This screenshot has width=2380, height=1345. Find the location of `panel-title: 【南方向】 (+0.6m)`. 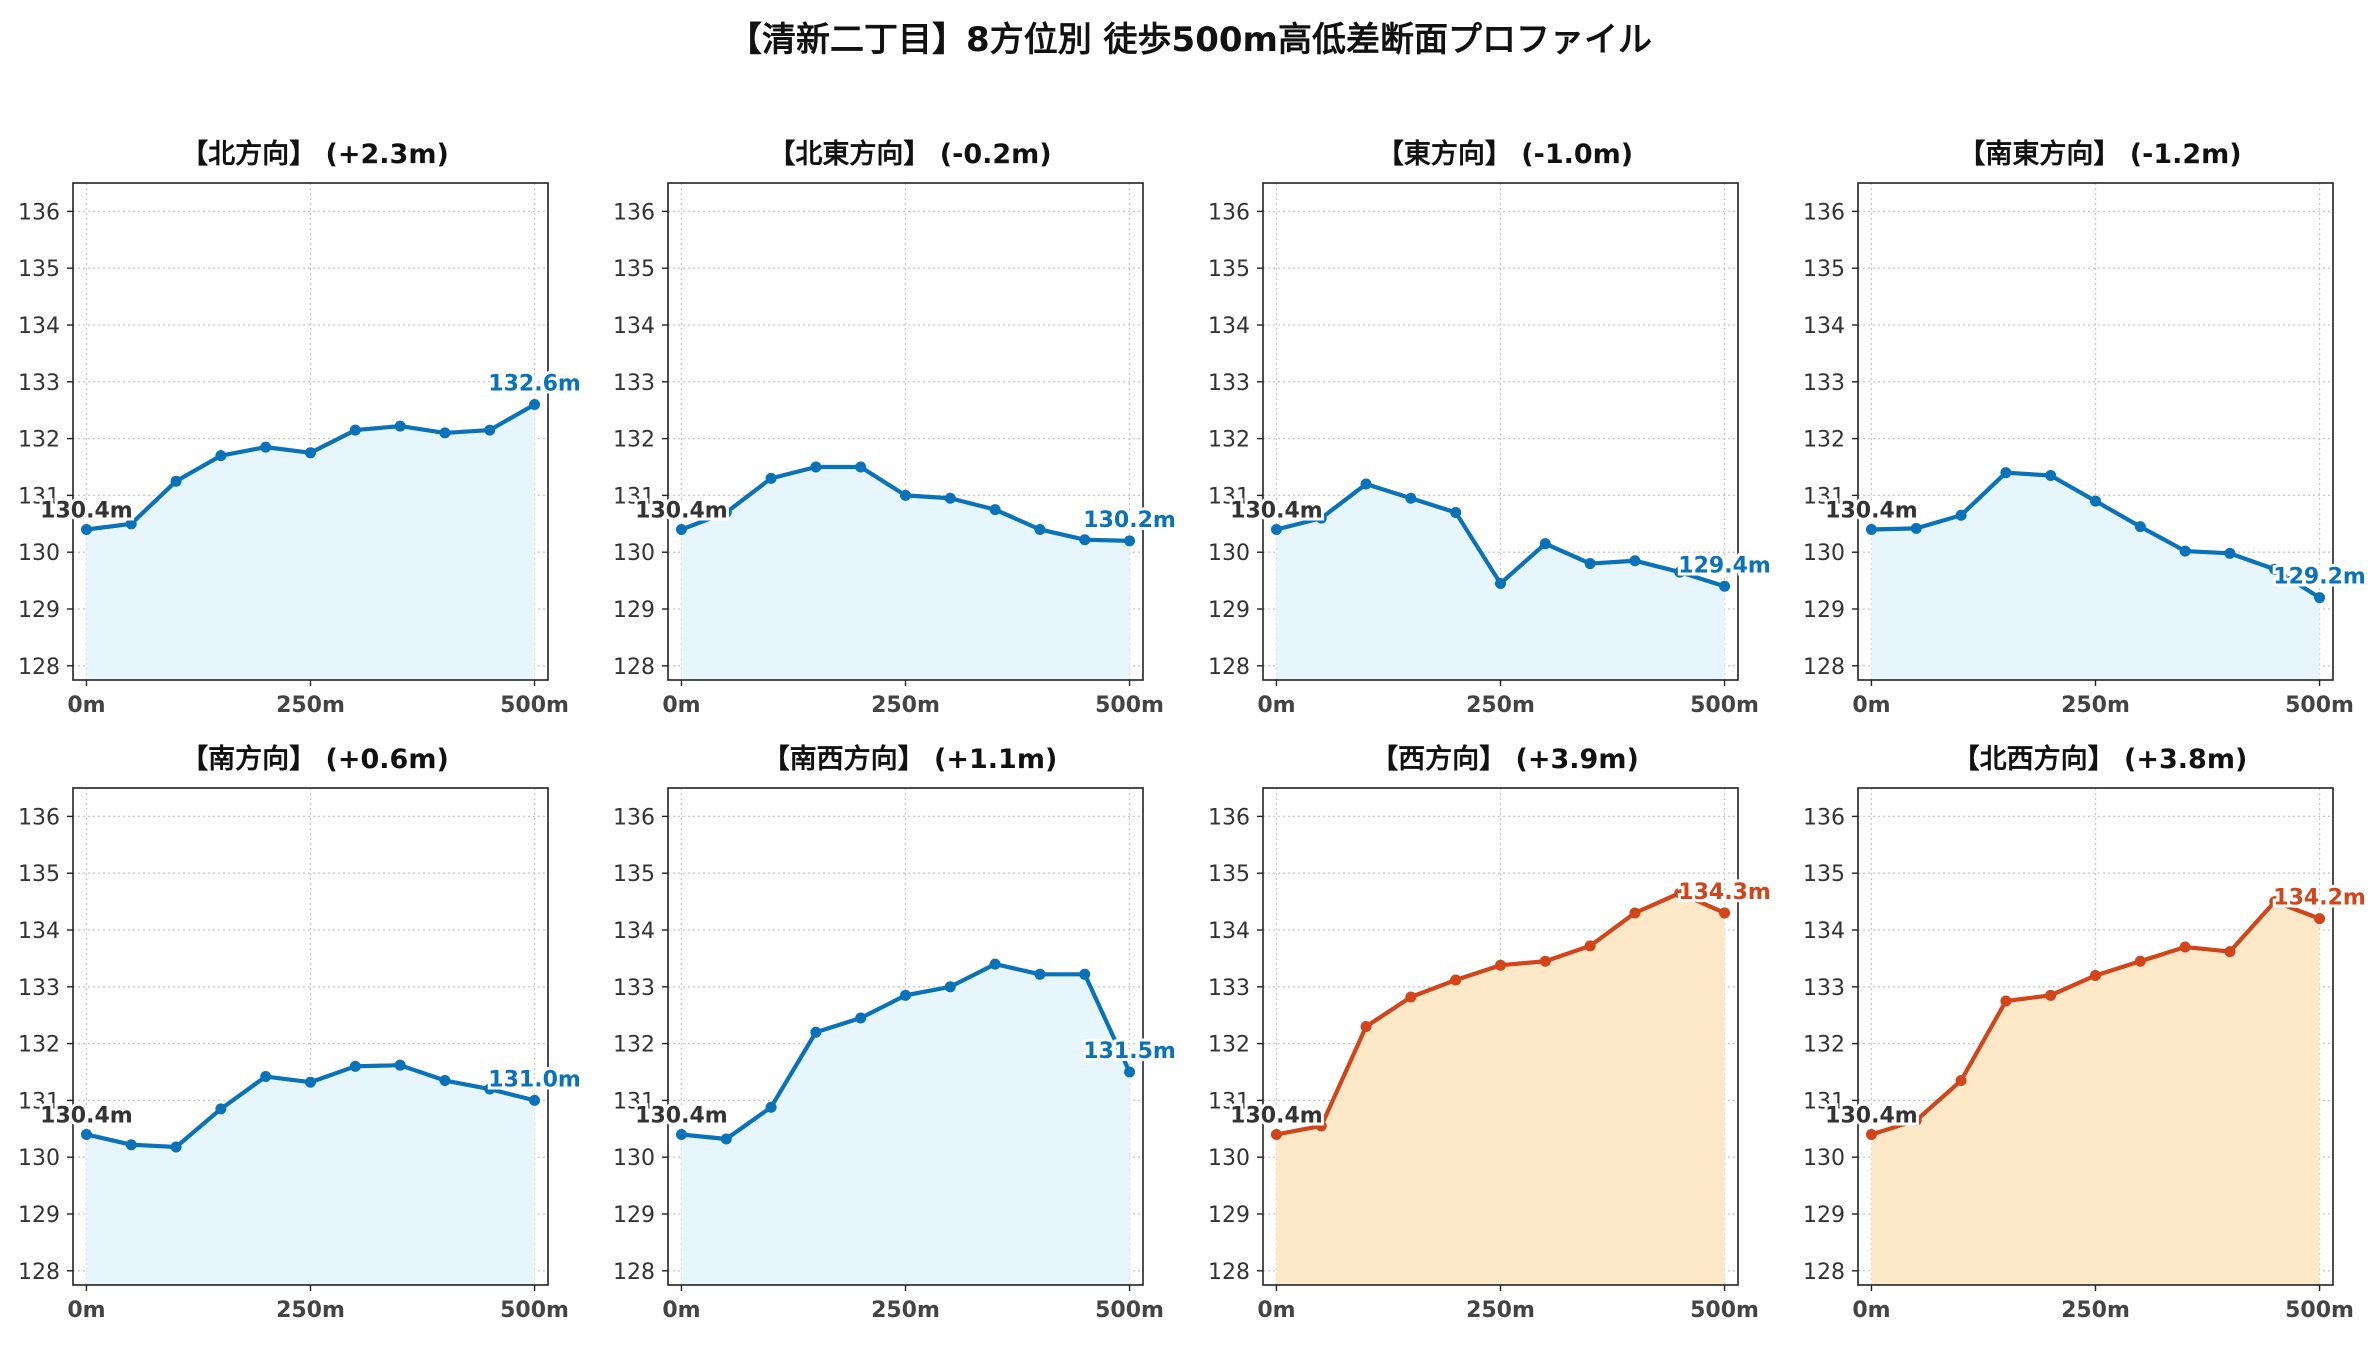

panel-title: 【南方向】 (+0.6m) is located at coordinates (315, 759).